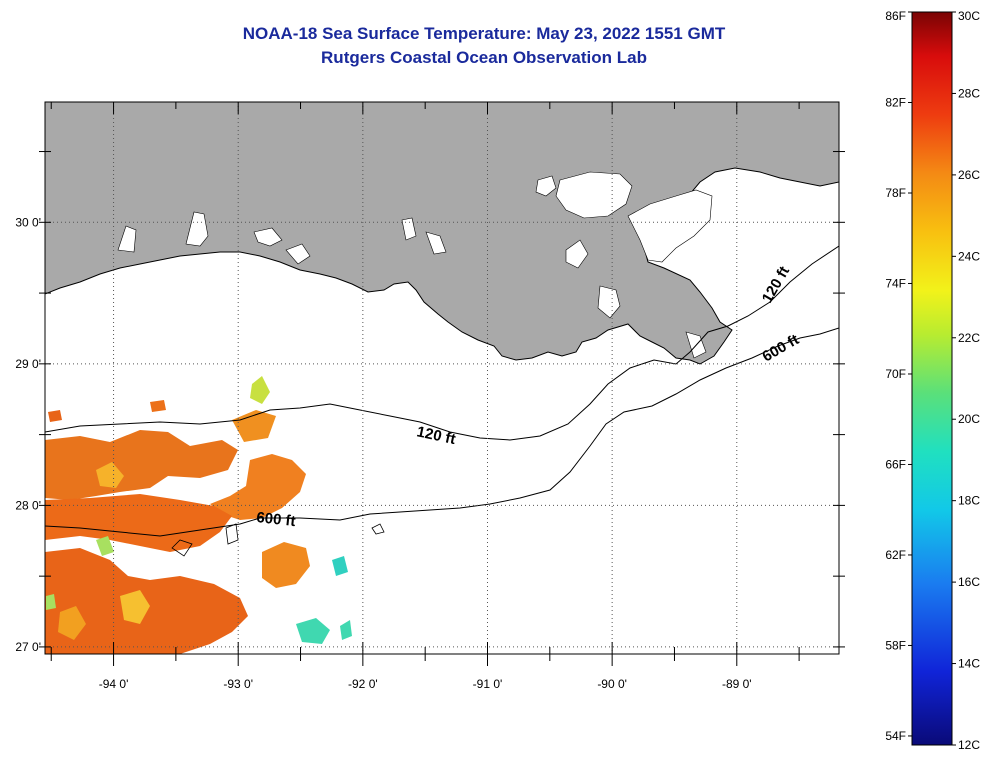 Image resolution: width=992 pixels, height=761 pixels. What do you see at coordinates (114, 684) in the screenshot?
I see `lon-tick-label: -94 0'` at bounding box center [114, 684].